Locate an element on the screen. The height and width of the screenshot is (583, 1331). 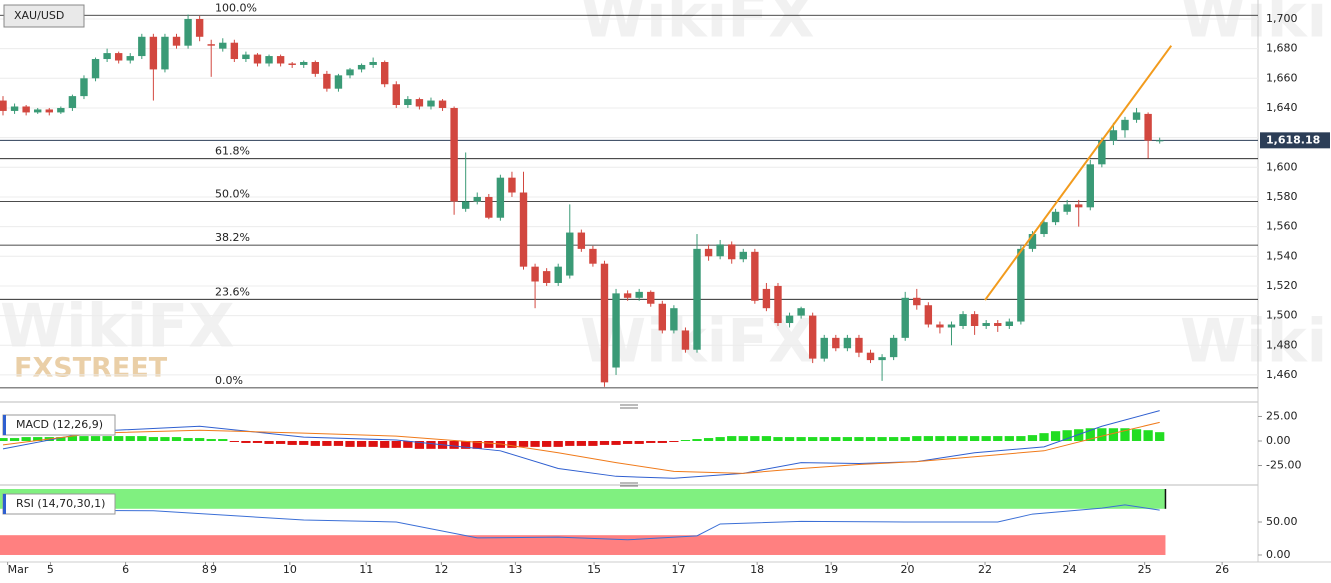
watermark: WikiFX is located at coordinates (1255, 26).